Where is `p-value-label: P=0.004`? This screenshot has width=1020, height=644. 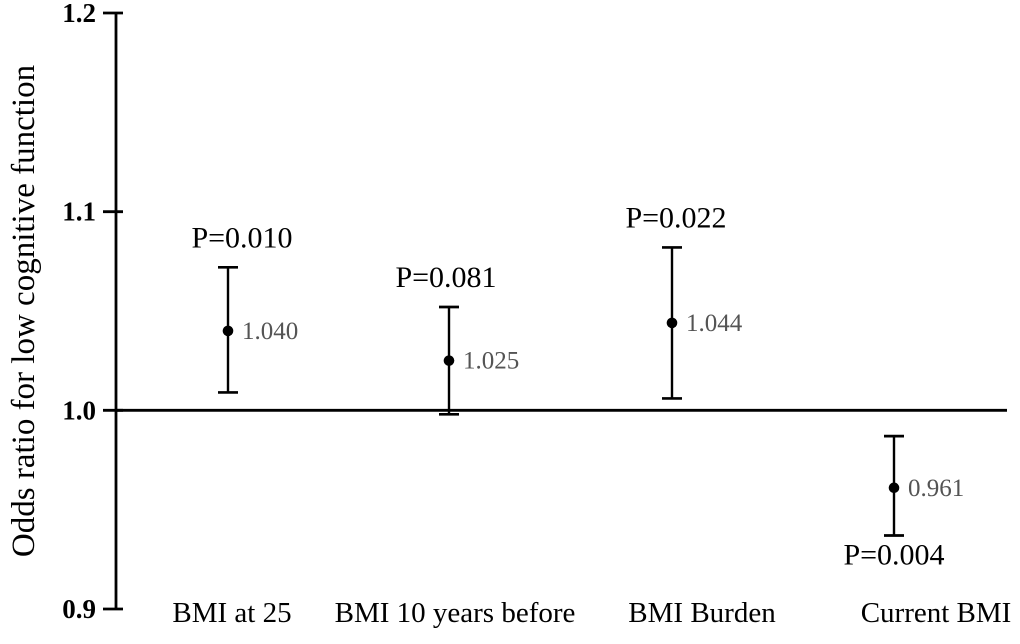
p-value-label: P=0.004 is located at coordinates (893, 554).